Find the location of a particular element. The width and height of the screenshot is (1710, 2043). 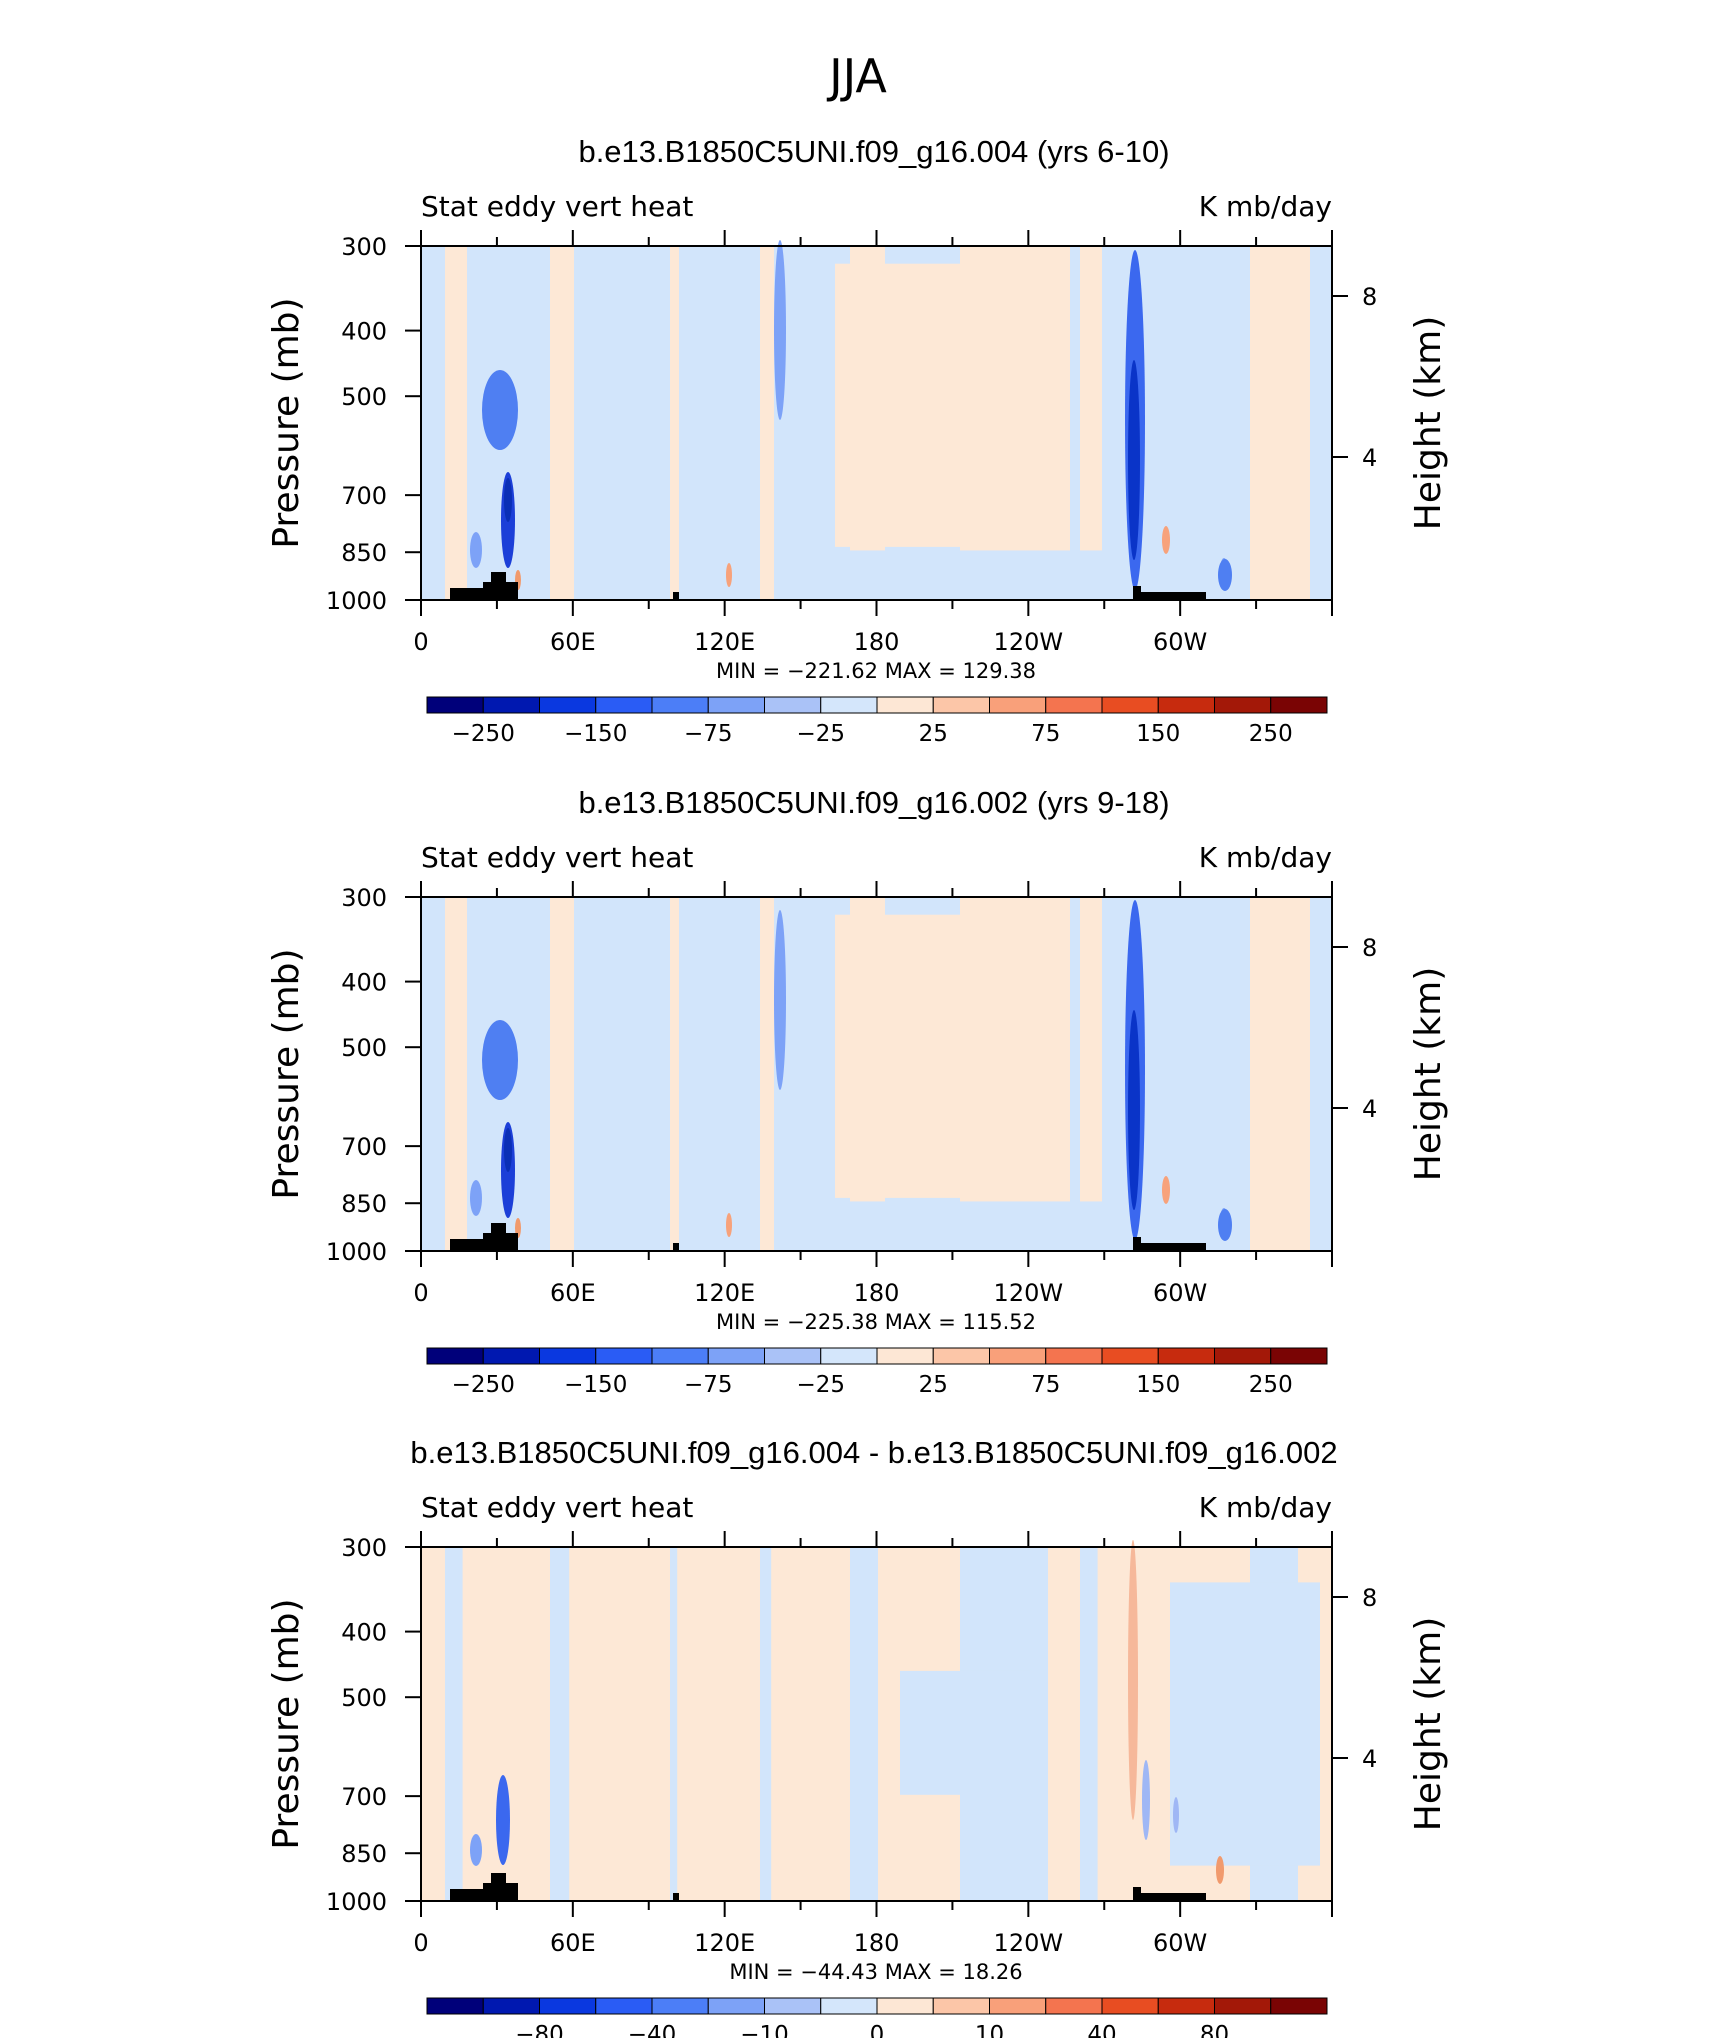

contour-field is located at coordinates (876, 420).